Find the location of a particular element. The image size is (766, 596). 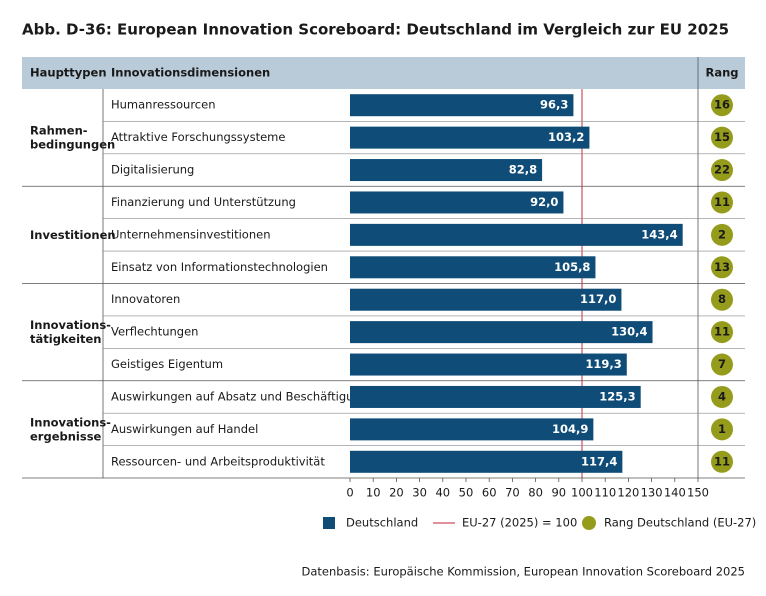

x-tick-label: 40 is located at coordinates (442, 493).